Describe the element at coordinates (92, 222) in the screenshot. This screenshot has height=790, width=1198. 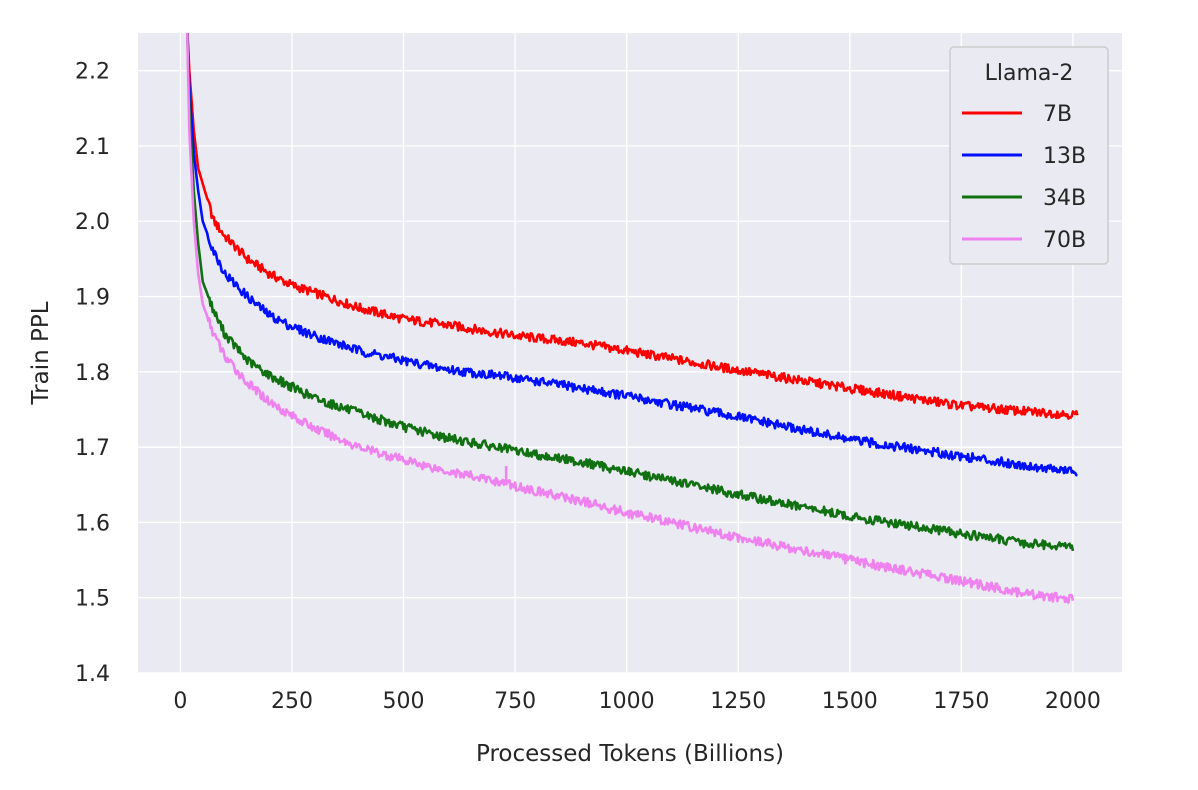
I see `y-tick-label: 2.0` at that location.